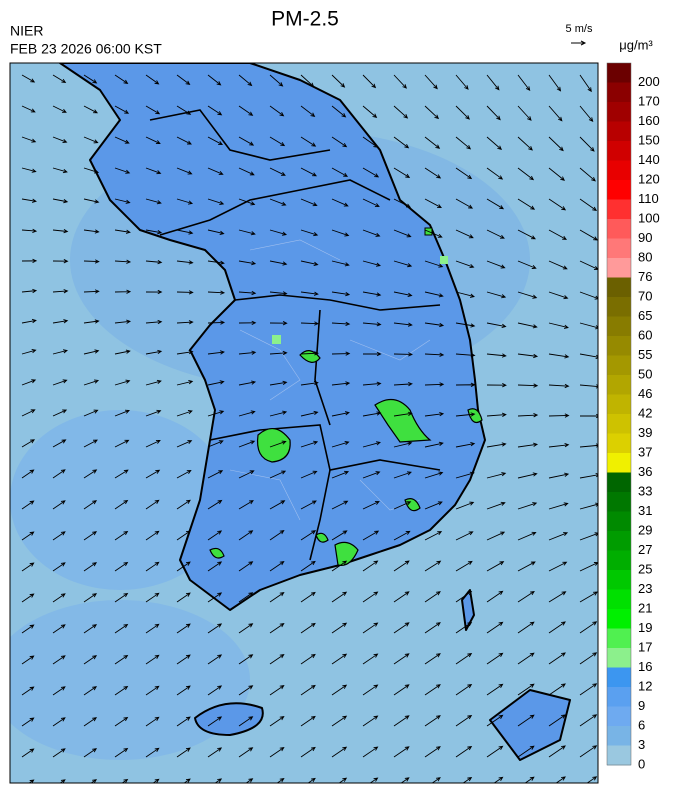 This screenshot has width=673, height=795. What do you see at coordinates (645, 393) in the screenshot?
I see `colorbar-label: 46` at bounding box center [645, 393].